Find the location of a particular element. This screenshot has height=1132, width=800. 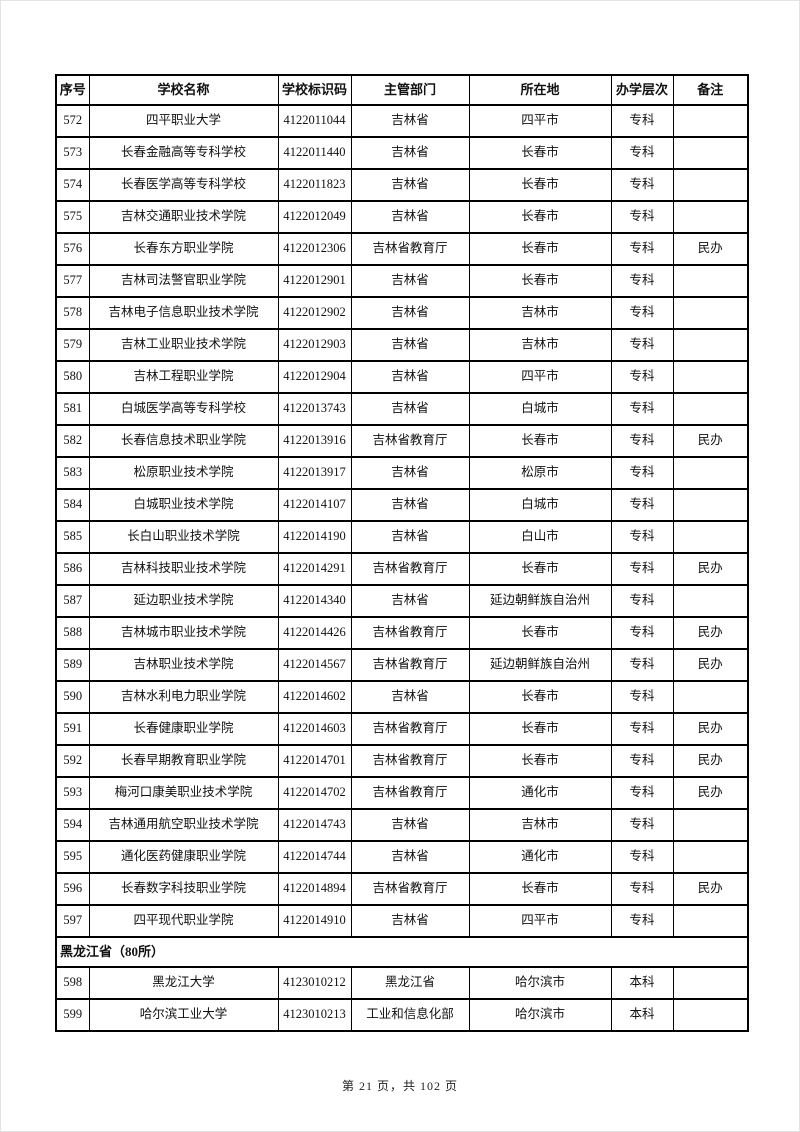

table-cell: 四平职业大学 is located at coordinates (183, 121).